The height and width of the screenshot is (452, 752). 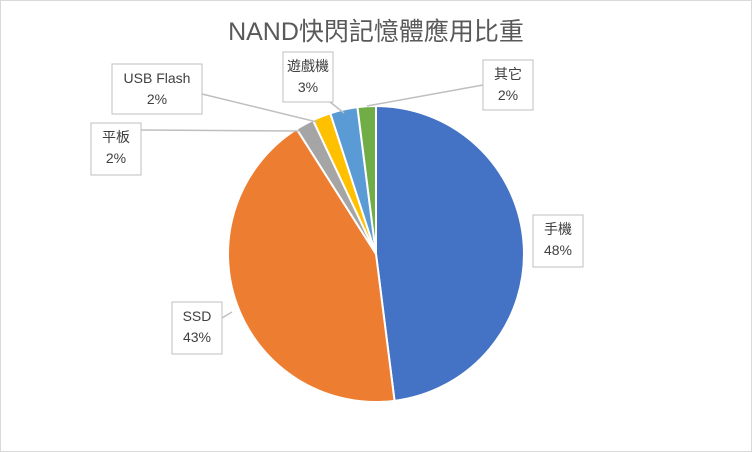 I want to click on chart-title: NAND快閃記憶體應用比重, so click(x=376, y=32).